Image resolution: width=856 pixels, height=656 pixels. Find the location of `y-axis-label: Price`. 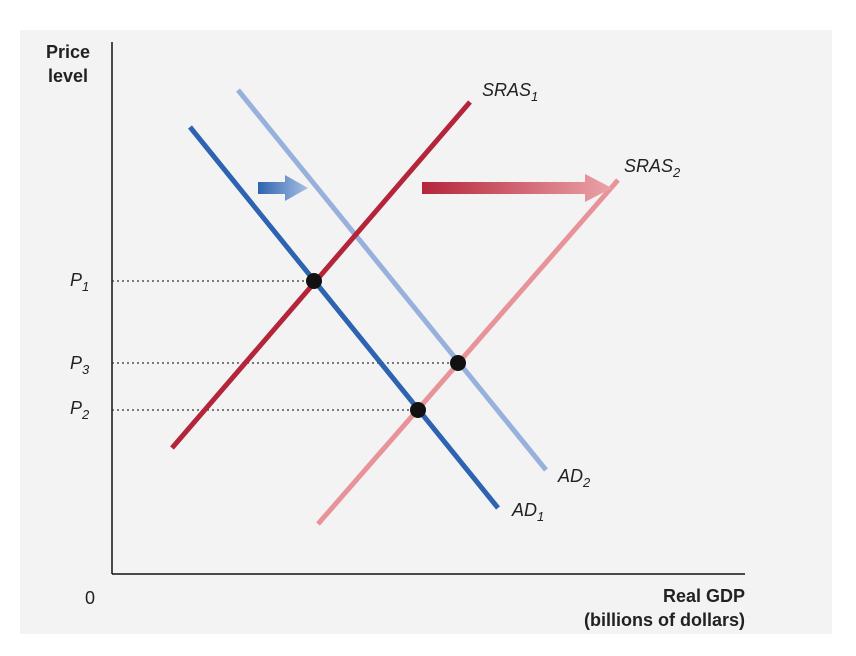

y-axis-label: Price is located at coordinates (68, 52).